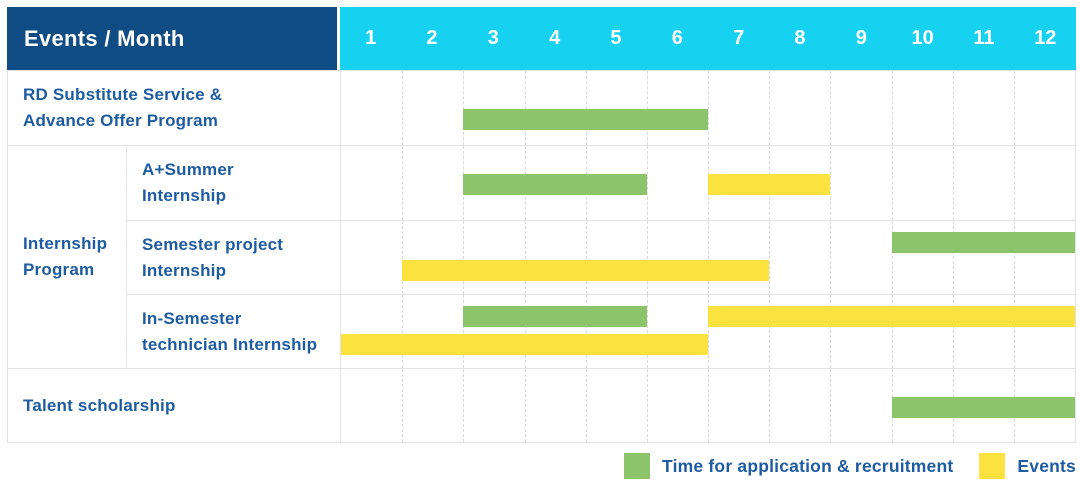 The width and height of the screenshot is (1080, 494). Describe the element at coordinates (121, 120) in the screenshot. I see `label-line: Advance Offer Program` at that location.